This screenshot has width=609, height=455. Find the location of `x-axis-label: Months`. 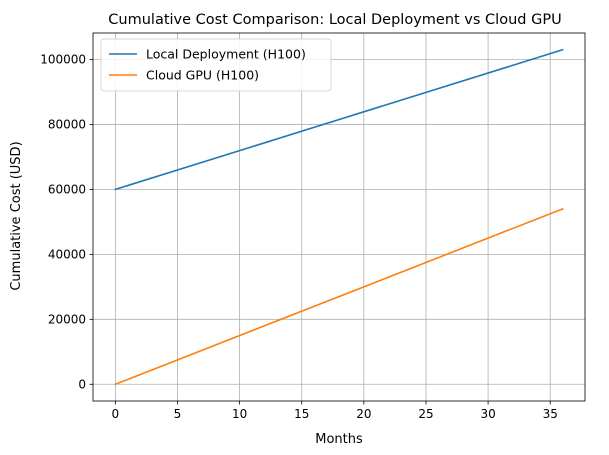

x-axis-label: Months is located at coordinates (339, 439).